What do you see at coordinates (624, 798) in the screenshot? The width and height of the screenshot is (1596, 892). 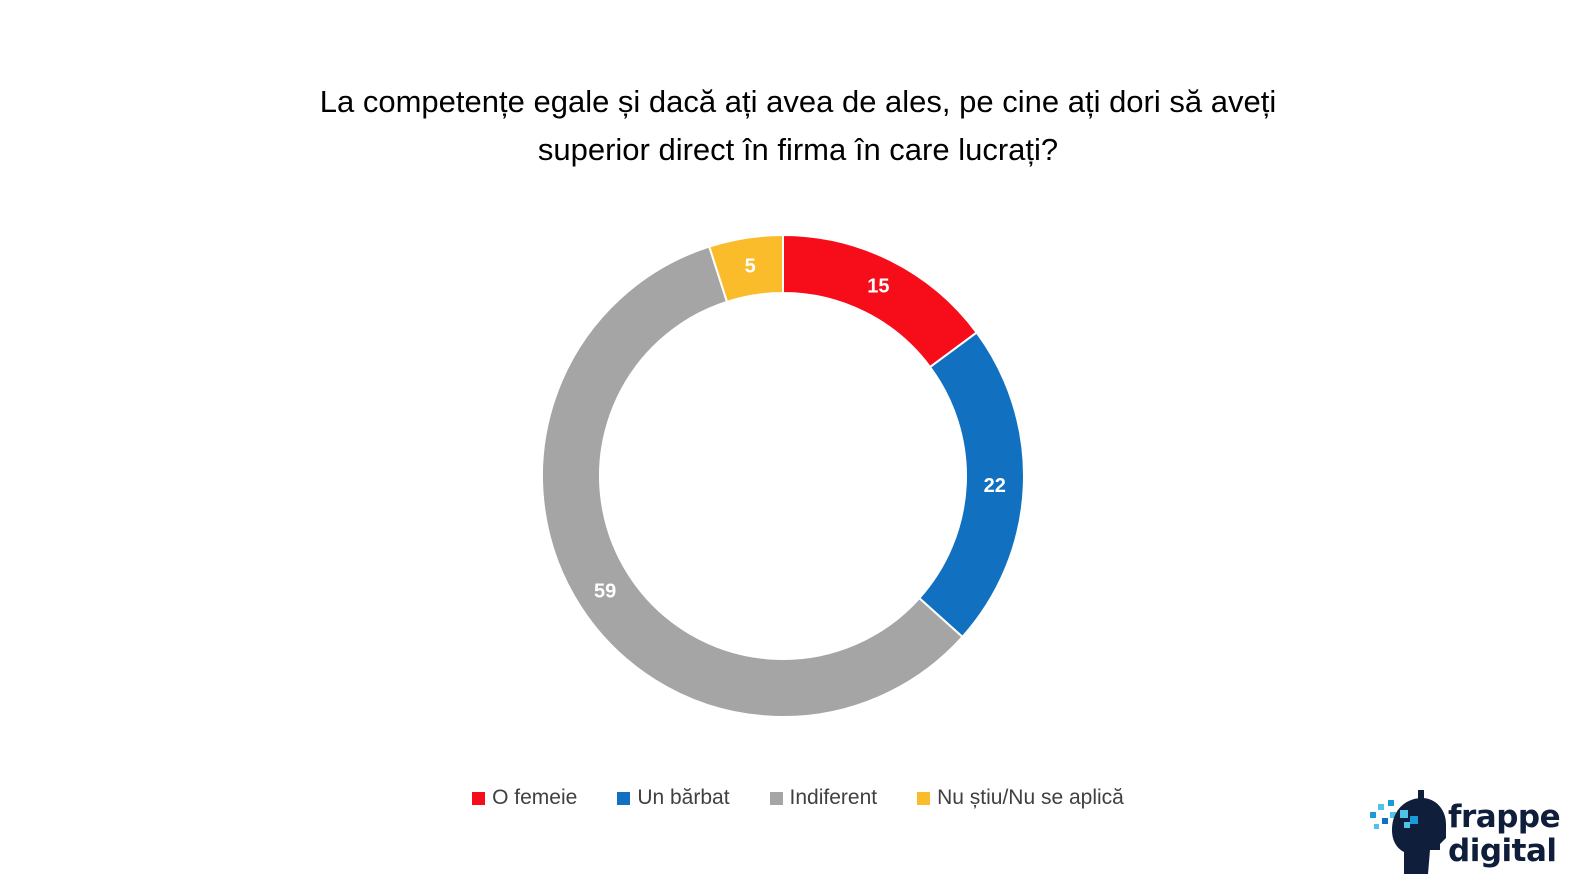 I see `legend-swatch-un-barbat` at bounding box center [624, 798].